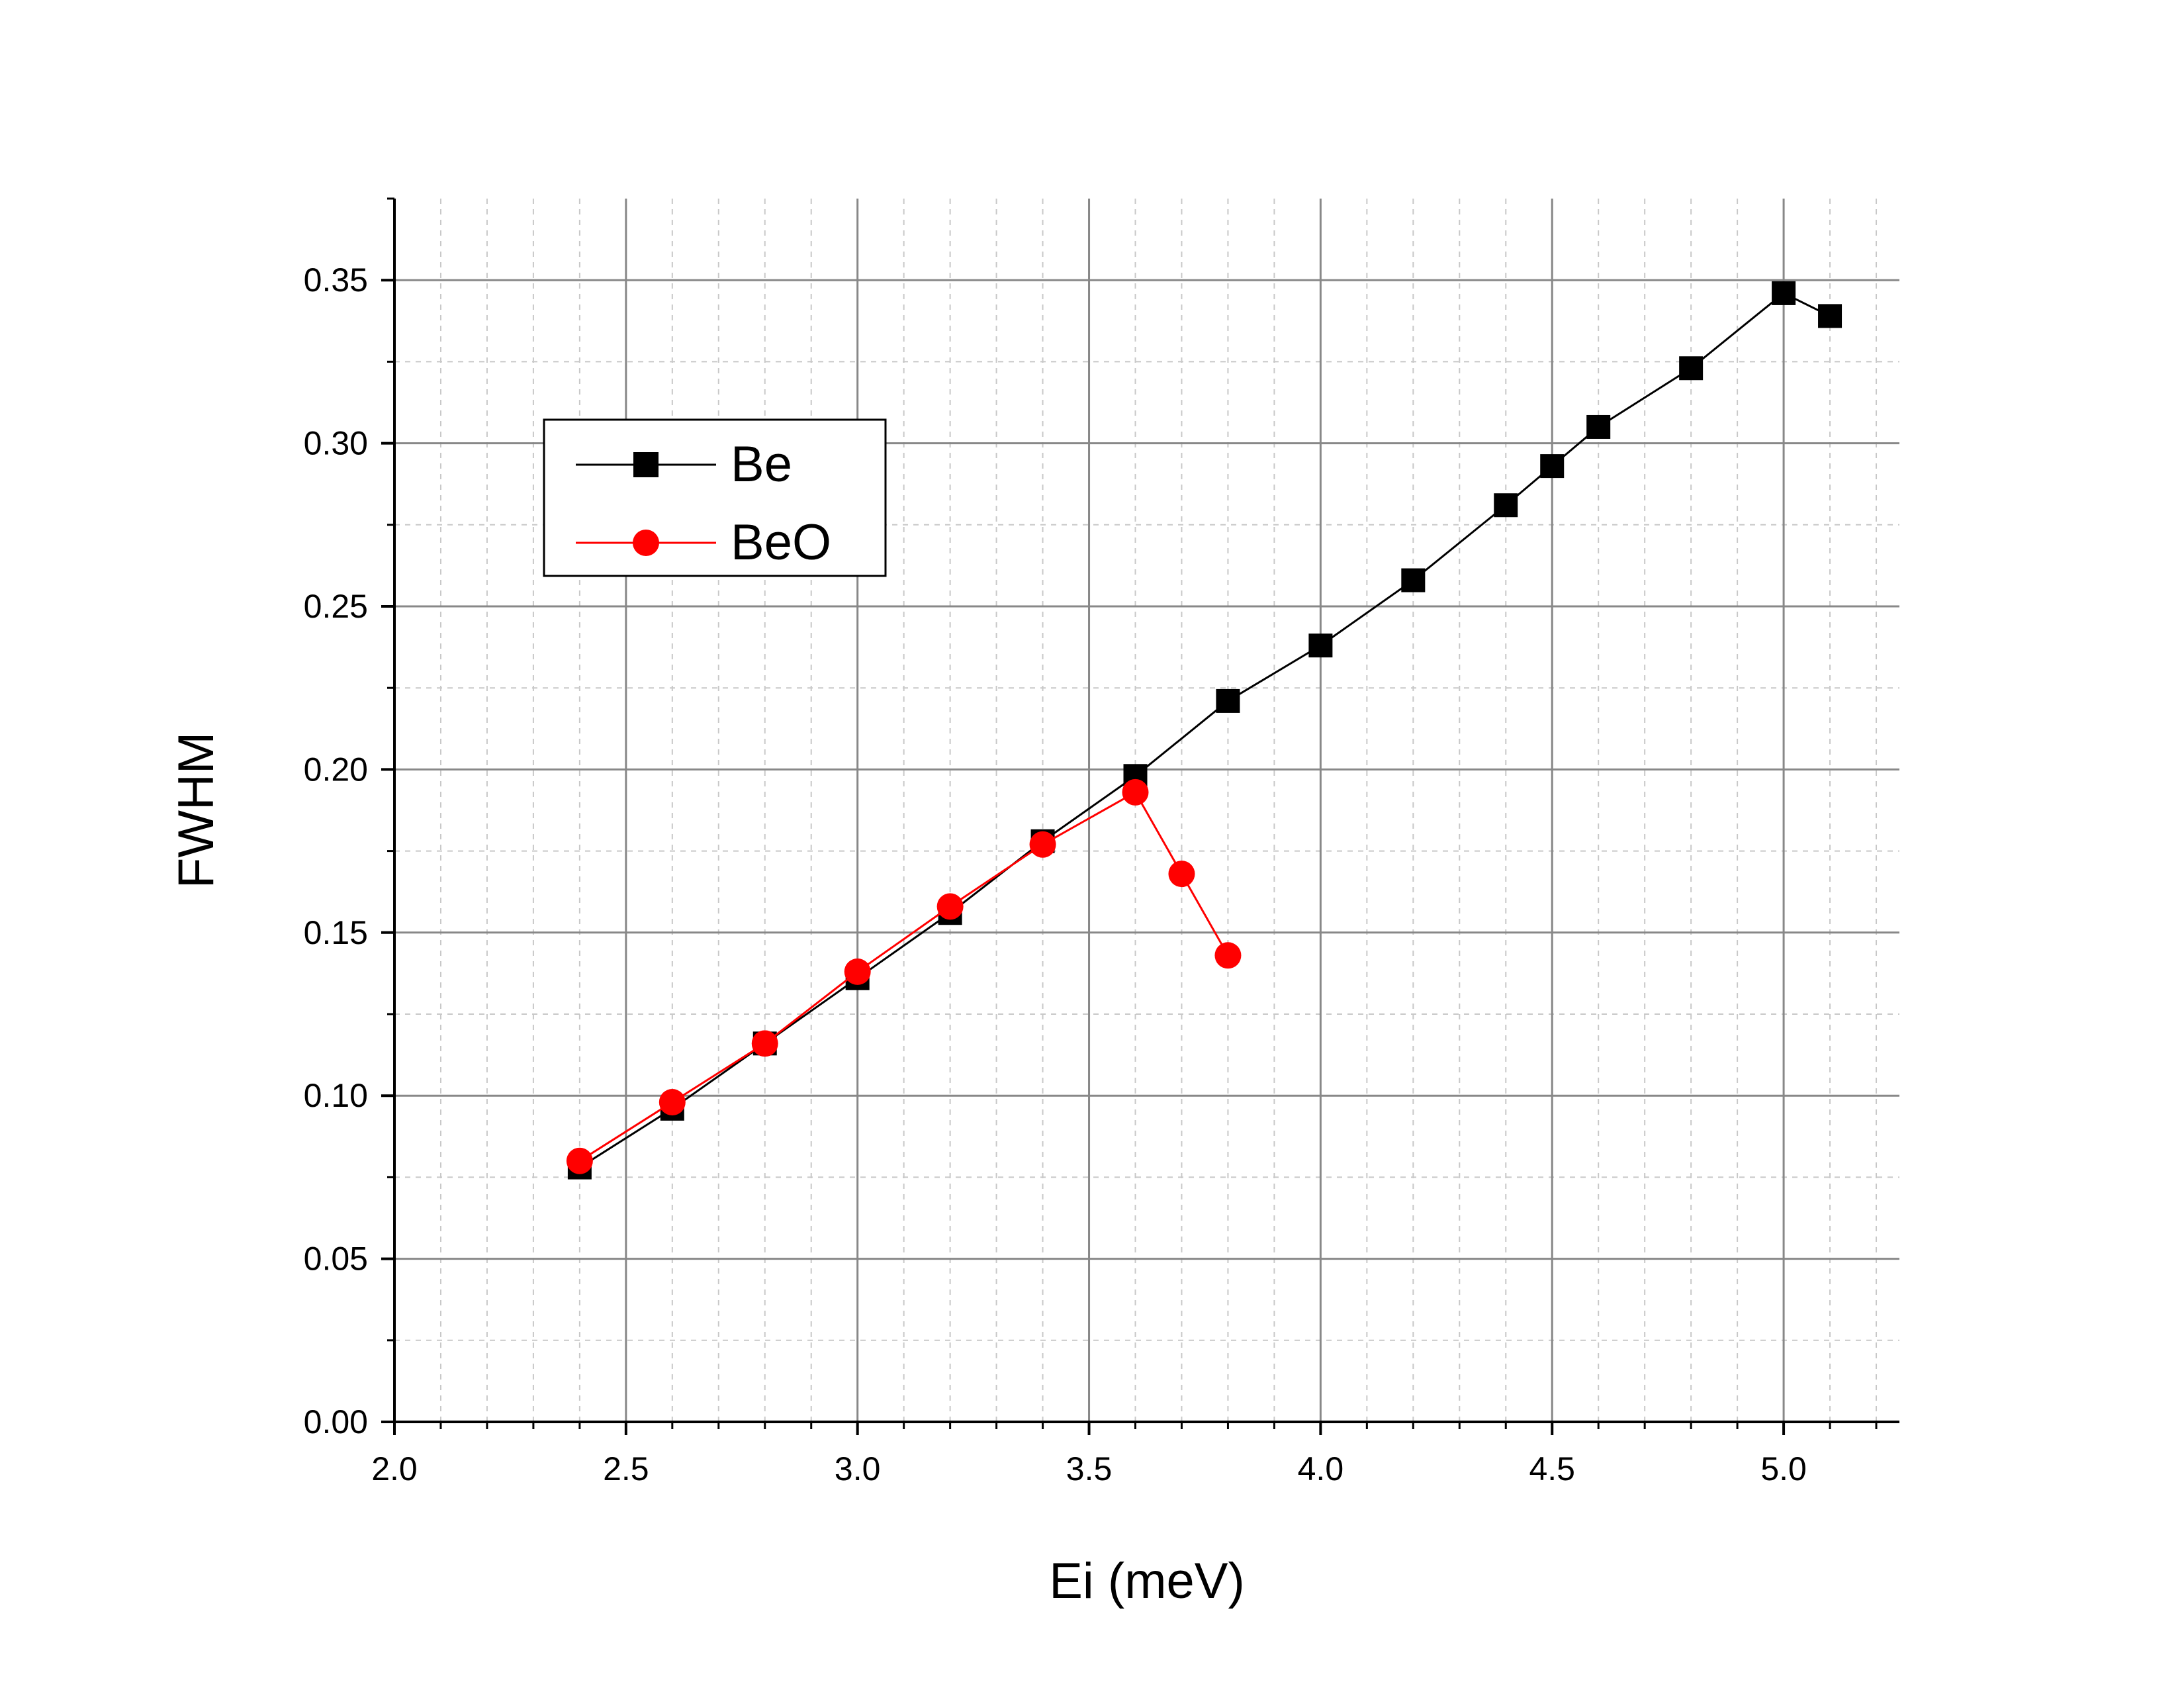 The image size is (2184, 1688). What do you see at coordinates (858, 1468) in the screenshot?
I see `x-tick-label: 3.0` at bounding box center [858, 1468].